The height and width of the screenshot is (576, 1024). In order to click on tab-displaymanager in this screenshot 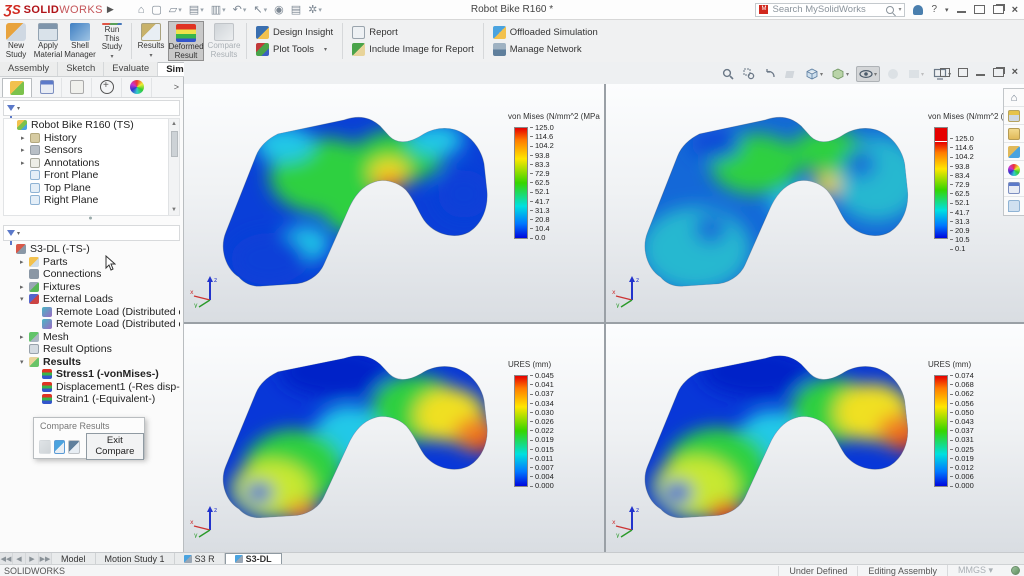, I will do `click(137, 87)`.